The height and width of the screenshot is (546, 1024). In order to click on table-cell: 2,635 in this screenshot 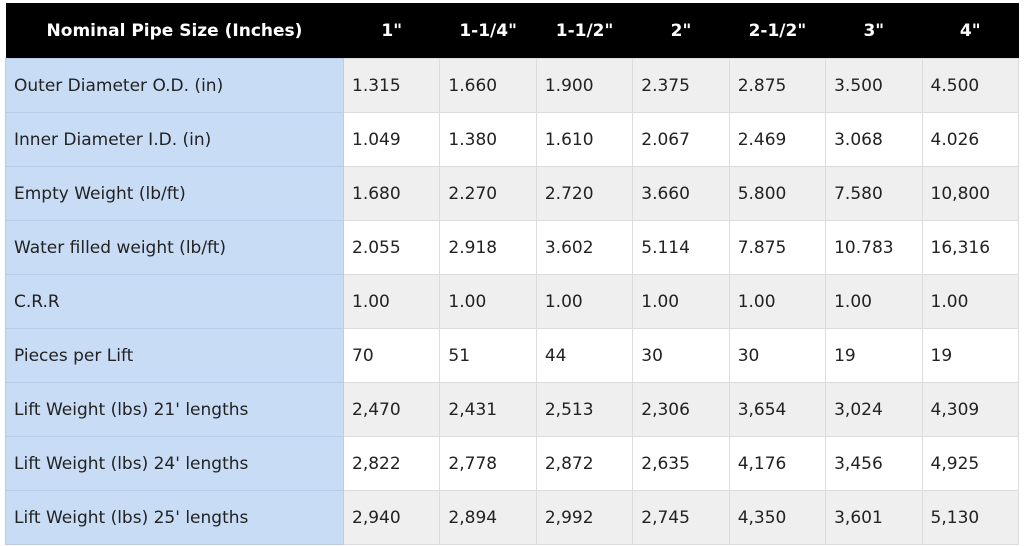, I will do `click(681, 463)`.